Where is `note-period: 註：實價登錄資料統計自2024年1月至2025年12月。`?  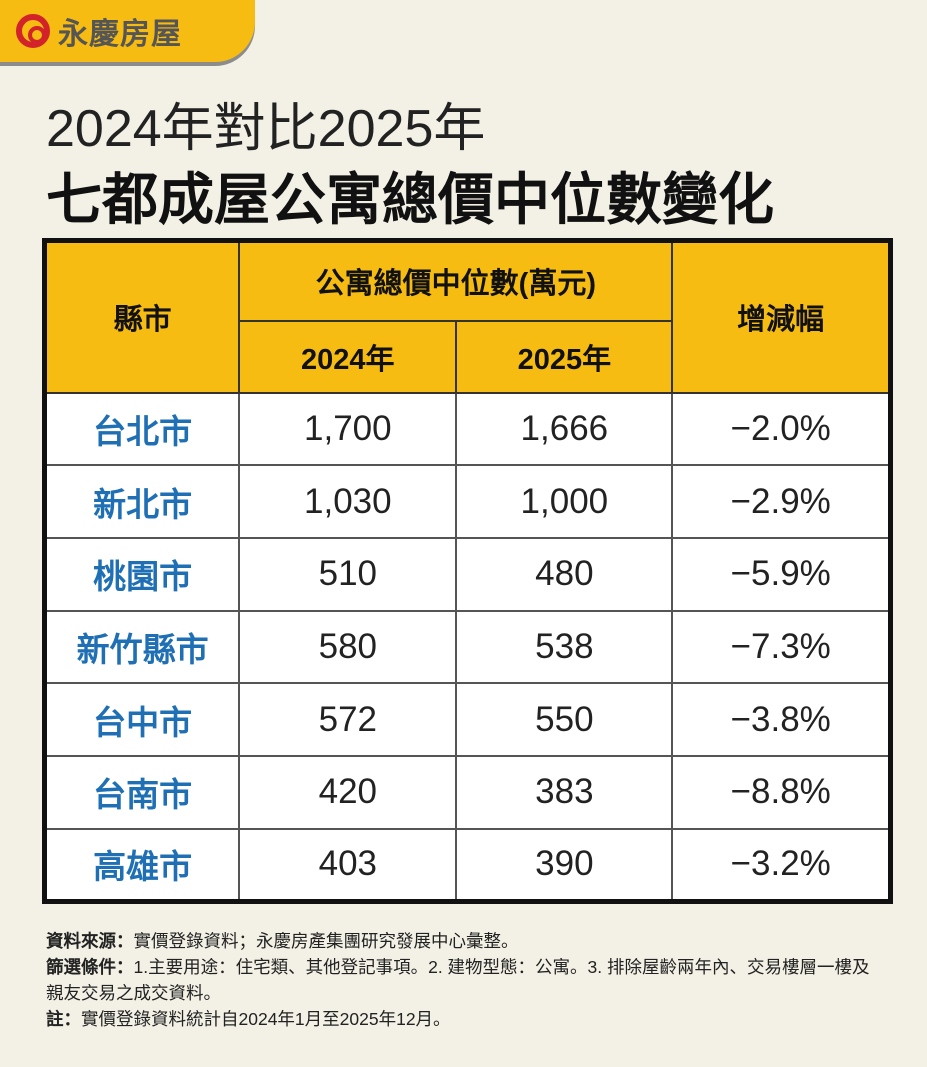 note-period: 註：實價登錄資料統計自2024年1月至2025年12月。 is located at coordinates (248, 1019).